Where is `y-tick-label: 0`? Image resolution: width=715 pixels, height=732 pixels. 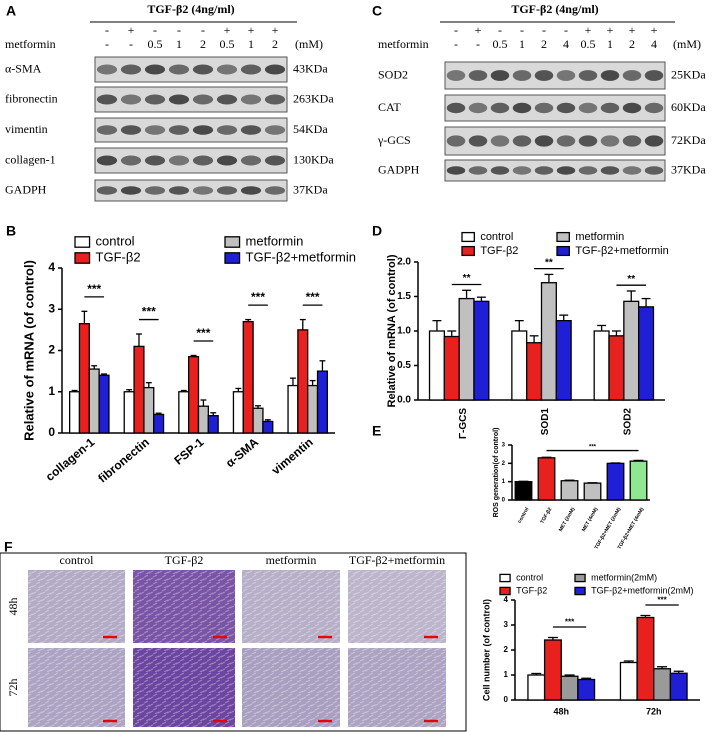 y-tick-label: 0 is located at coordinates (504, 501).